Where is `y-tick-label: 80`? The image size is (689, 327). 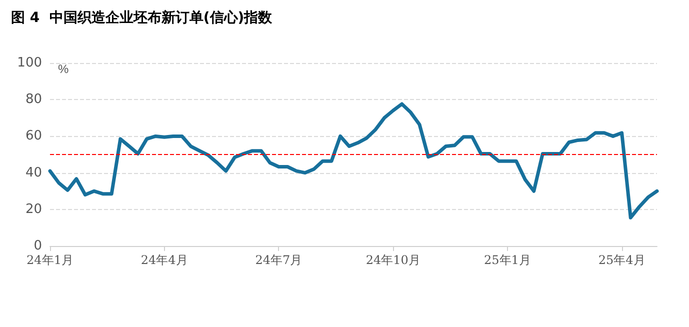
y-tick-label: 80 is located at coordinates (33, 100).